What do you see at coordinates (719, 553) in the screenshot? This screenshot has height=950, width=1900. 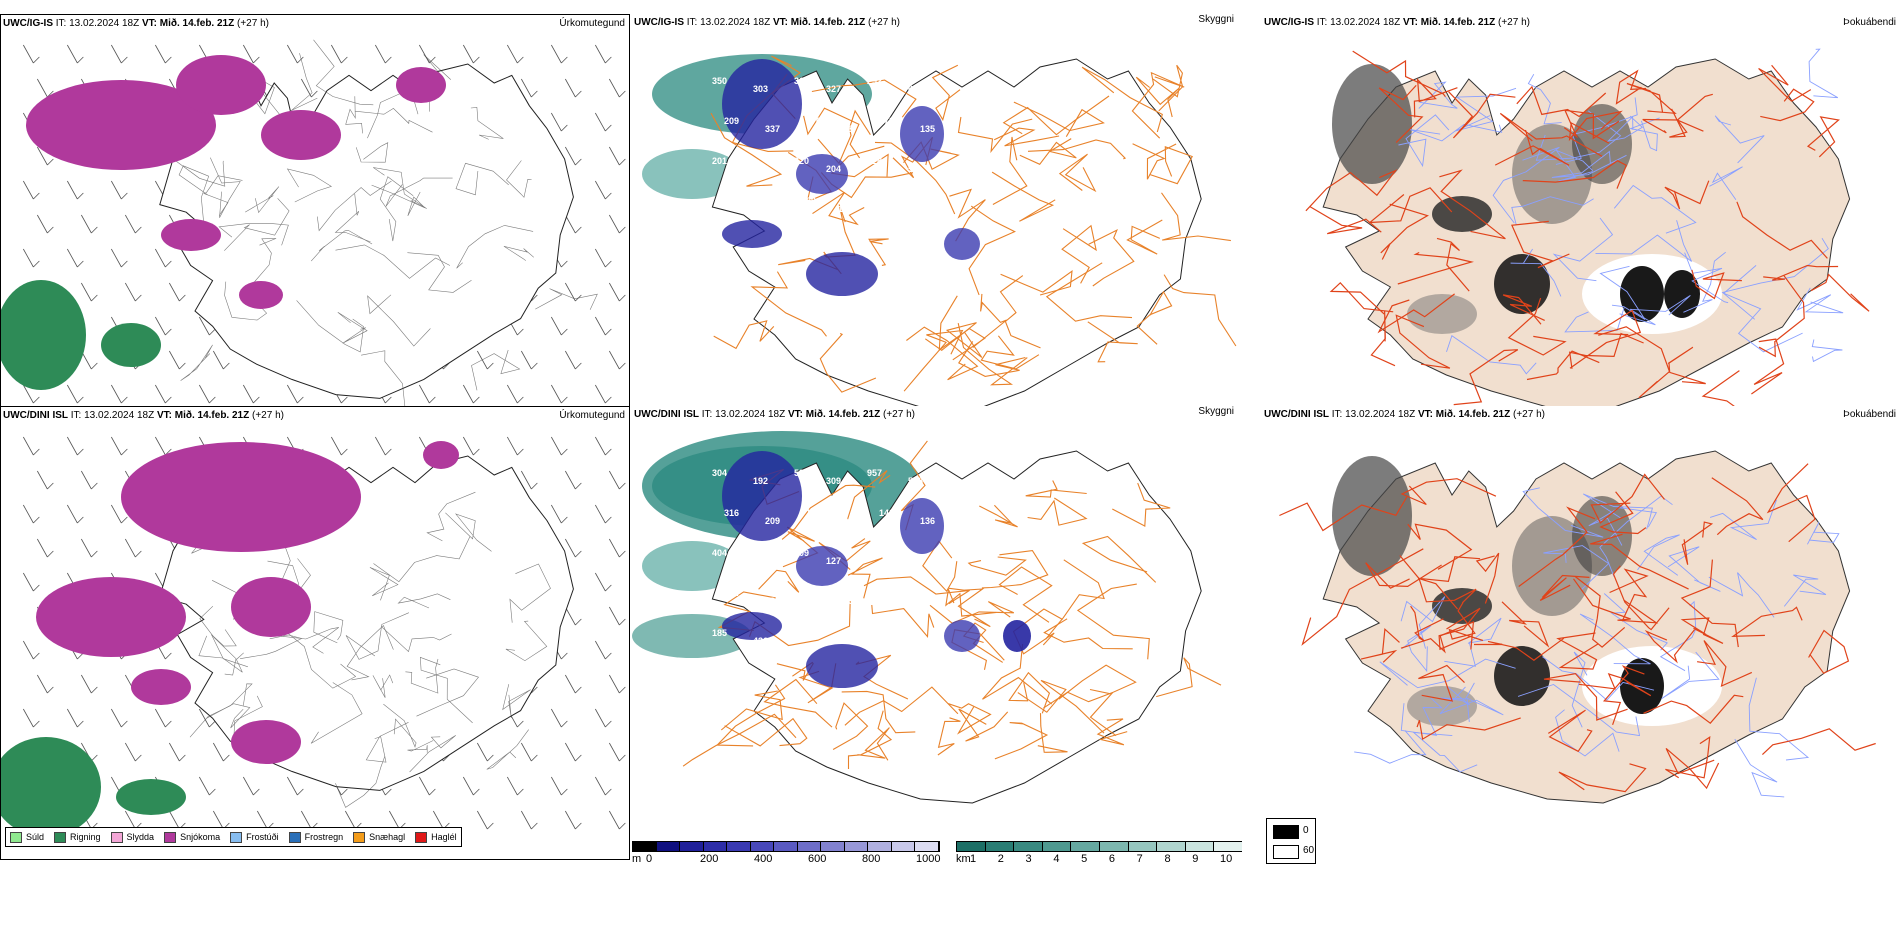 I see `elevation-label: 404` at bounding box center [719, 553].